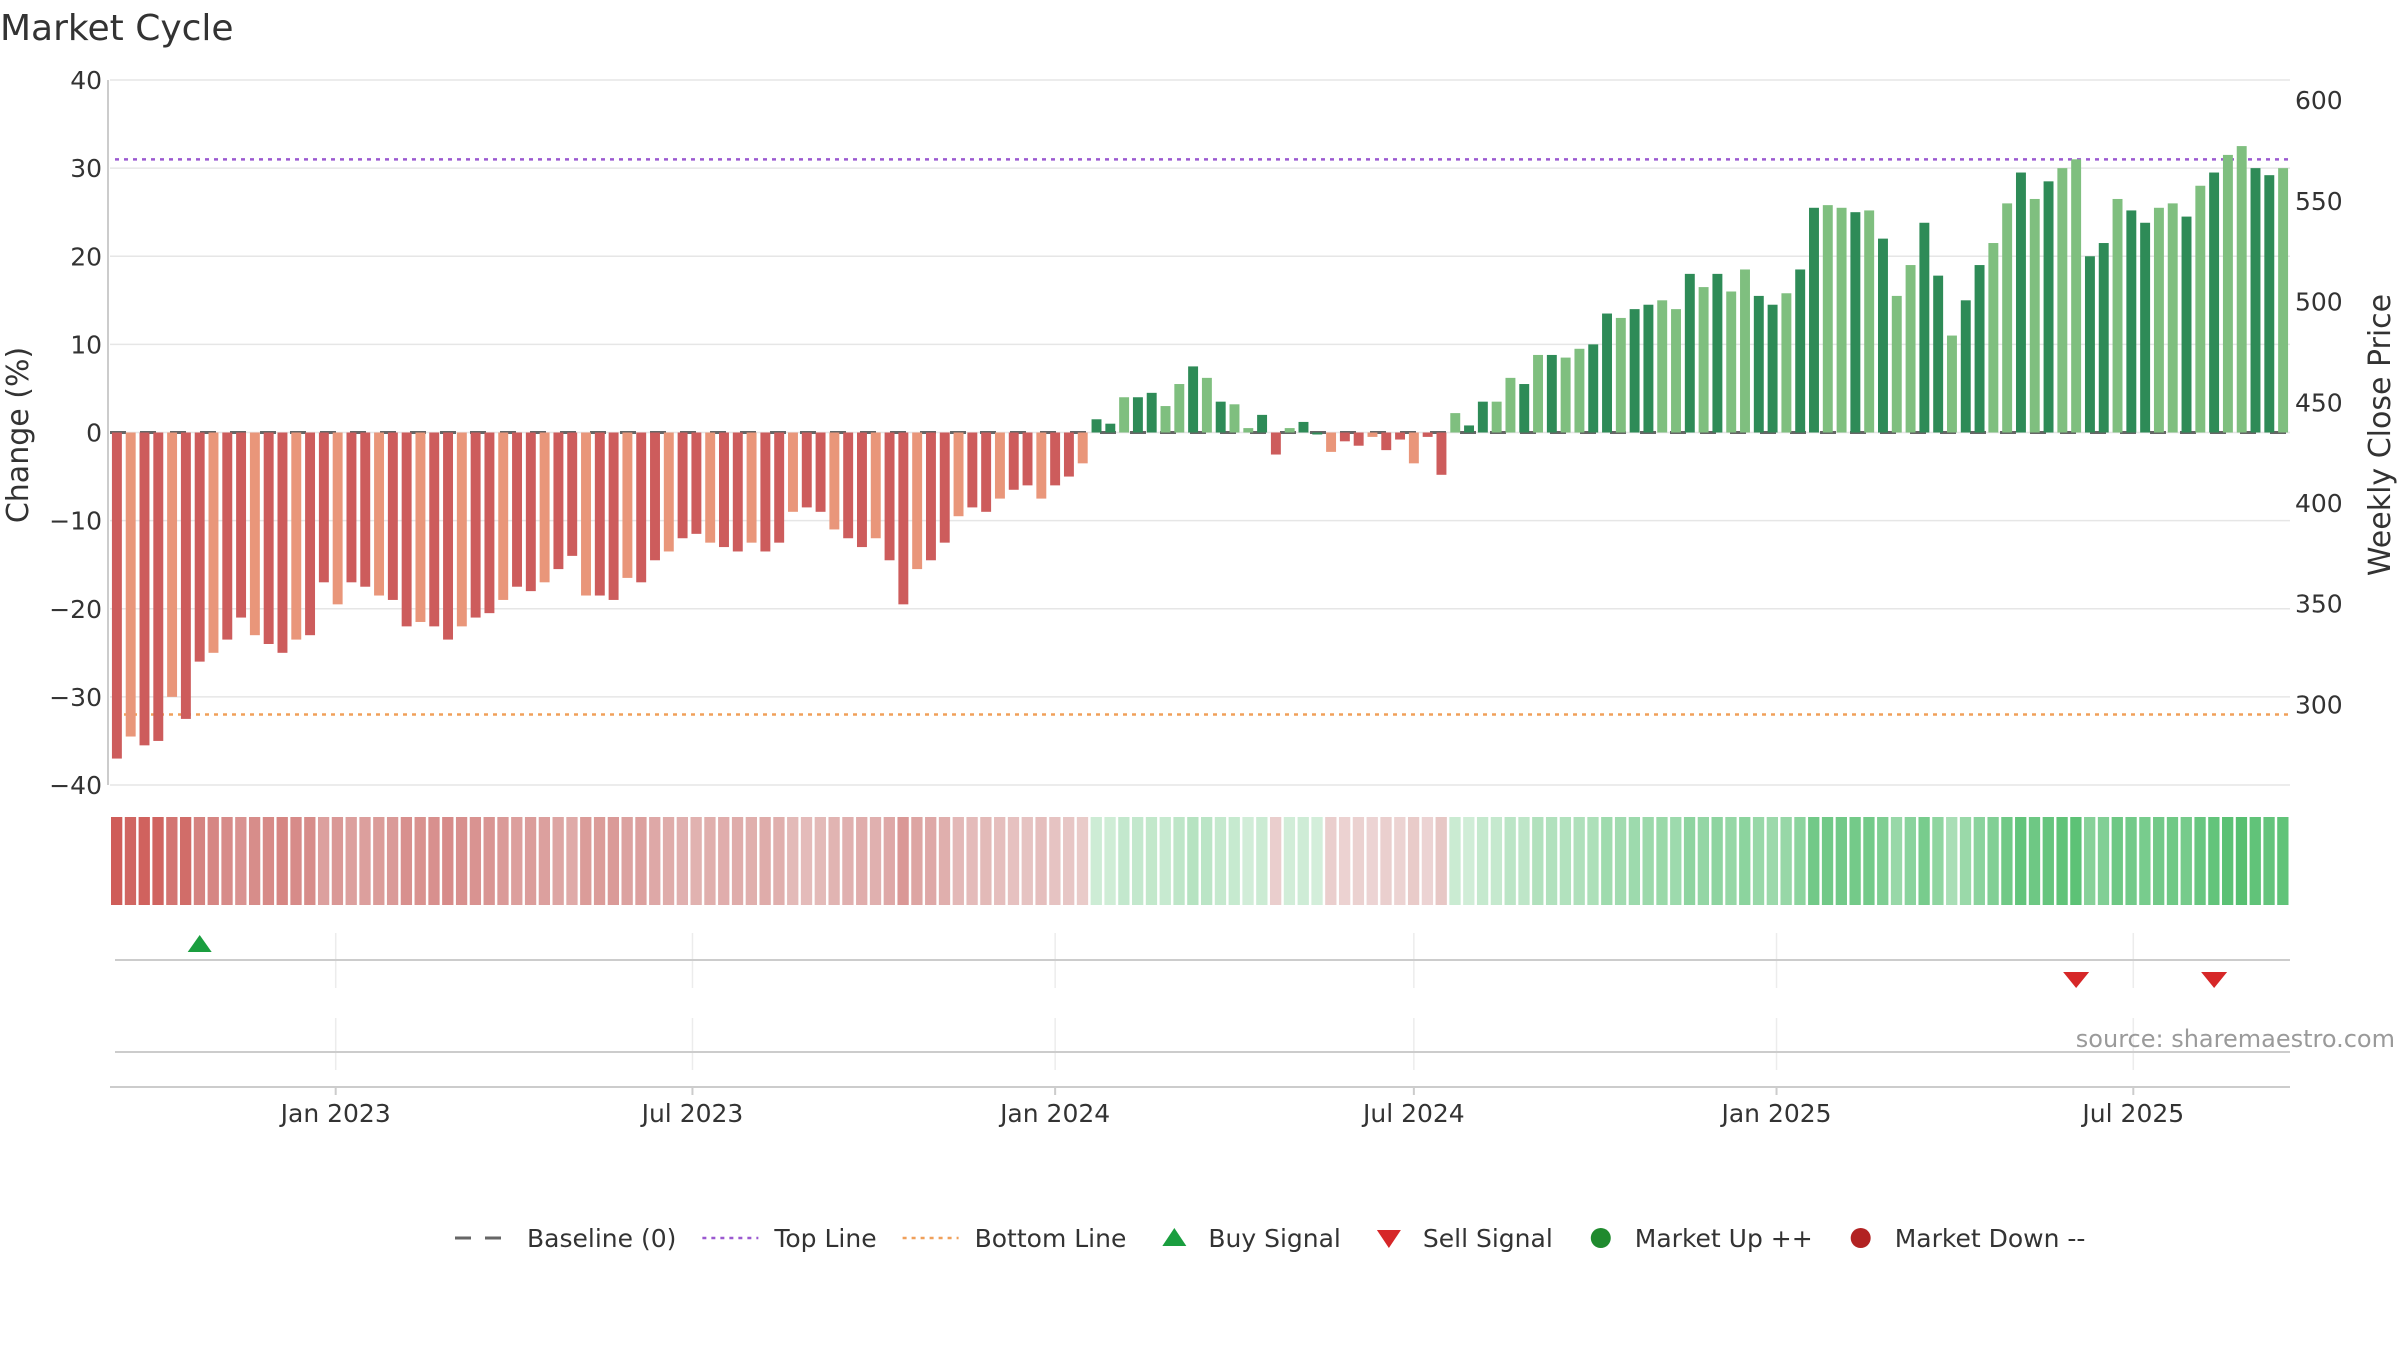 This screenshot has width=2400, height=1350. Describe the element at coordinates (1200, 861) in the screenshot. I see `market-state-heat-strip` at that location.